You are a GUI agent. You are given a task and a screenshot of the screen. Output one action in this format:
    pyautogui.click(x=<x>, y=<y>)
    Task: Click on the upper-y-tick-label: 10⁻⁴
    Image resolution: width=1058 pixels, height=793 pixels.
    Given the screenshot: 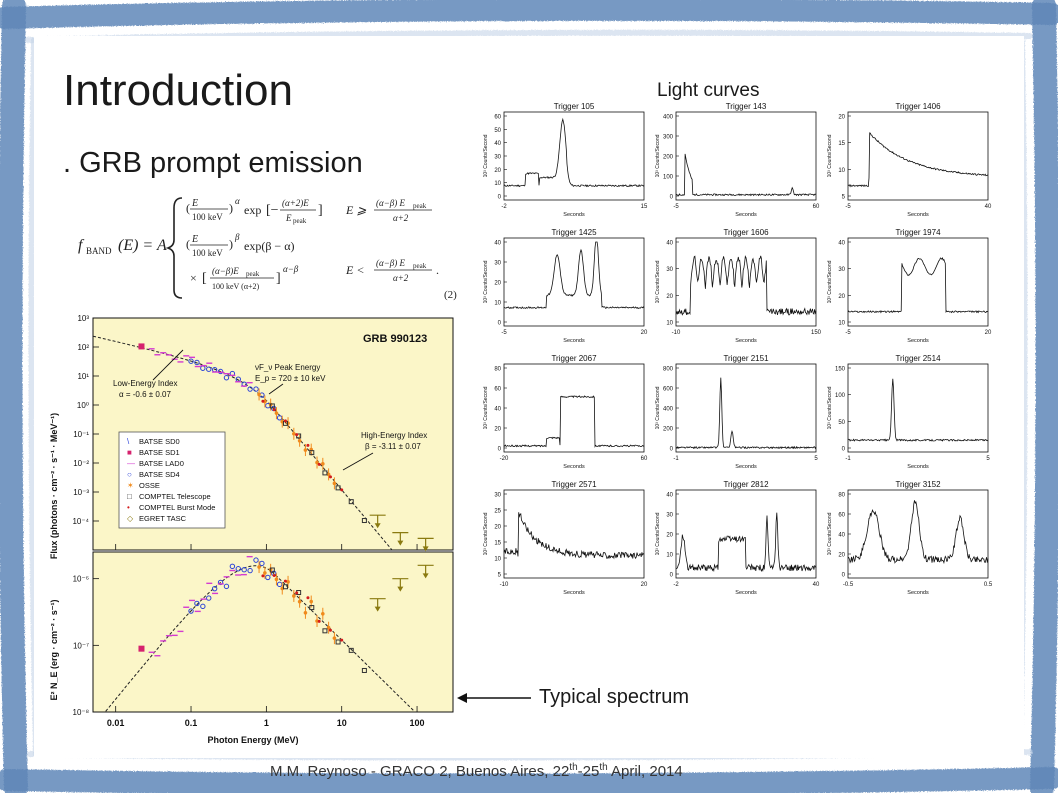 What is the action you would take?
    pyautogui.click(x=80, y=521)
    